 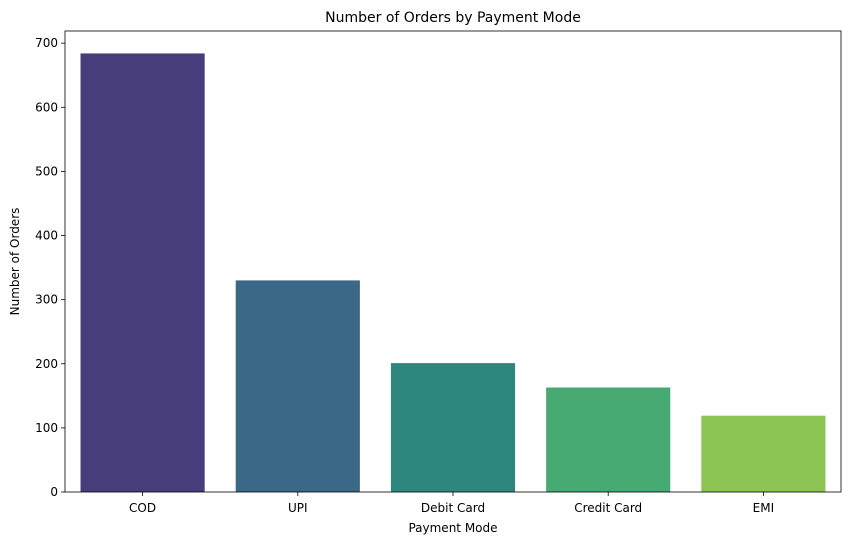 What do you see at coordinates (142, 273) in the screenshot?
I see `bar-cod` at bounding box center [142, 273].